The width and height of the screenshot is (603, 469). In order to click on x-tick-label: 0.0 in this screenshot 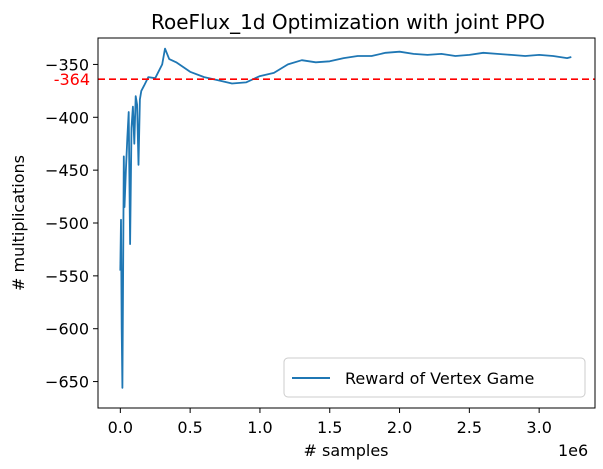, I will do `click(120, 427)`.